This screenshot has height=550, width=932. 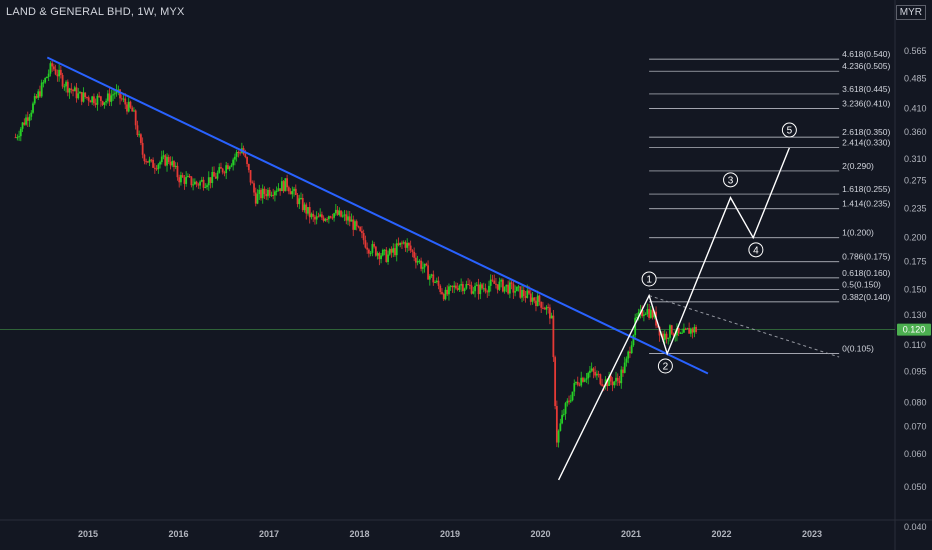 I want to click on x-tick-label: 2018, so click(x=359, y=534).